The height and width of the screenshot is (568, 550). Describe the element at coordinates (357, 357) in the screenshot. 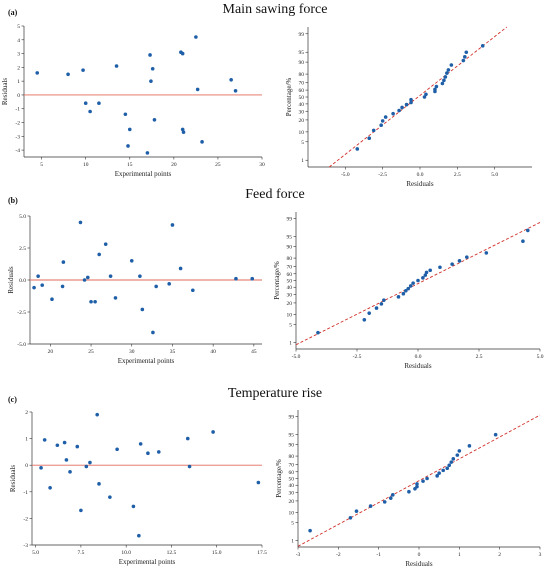

I see `x-tick-label: -2.5` at that location.